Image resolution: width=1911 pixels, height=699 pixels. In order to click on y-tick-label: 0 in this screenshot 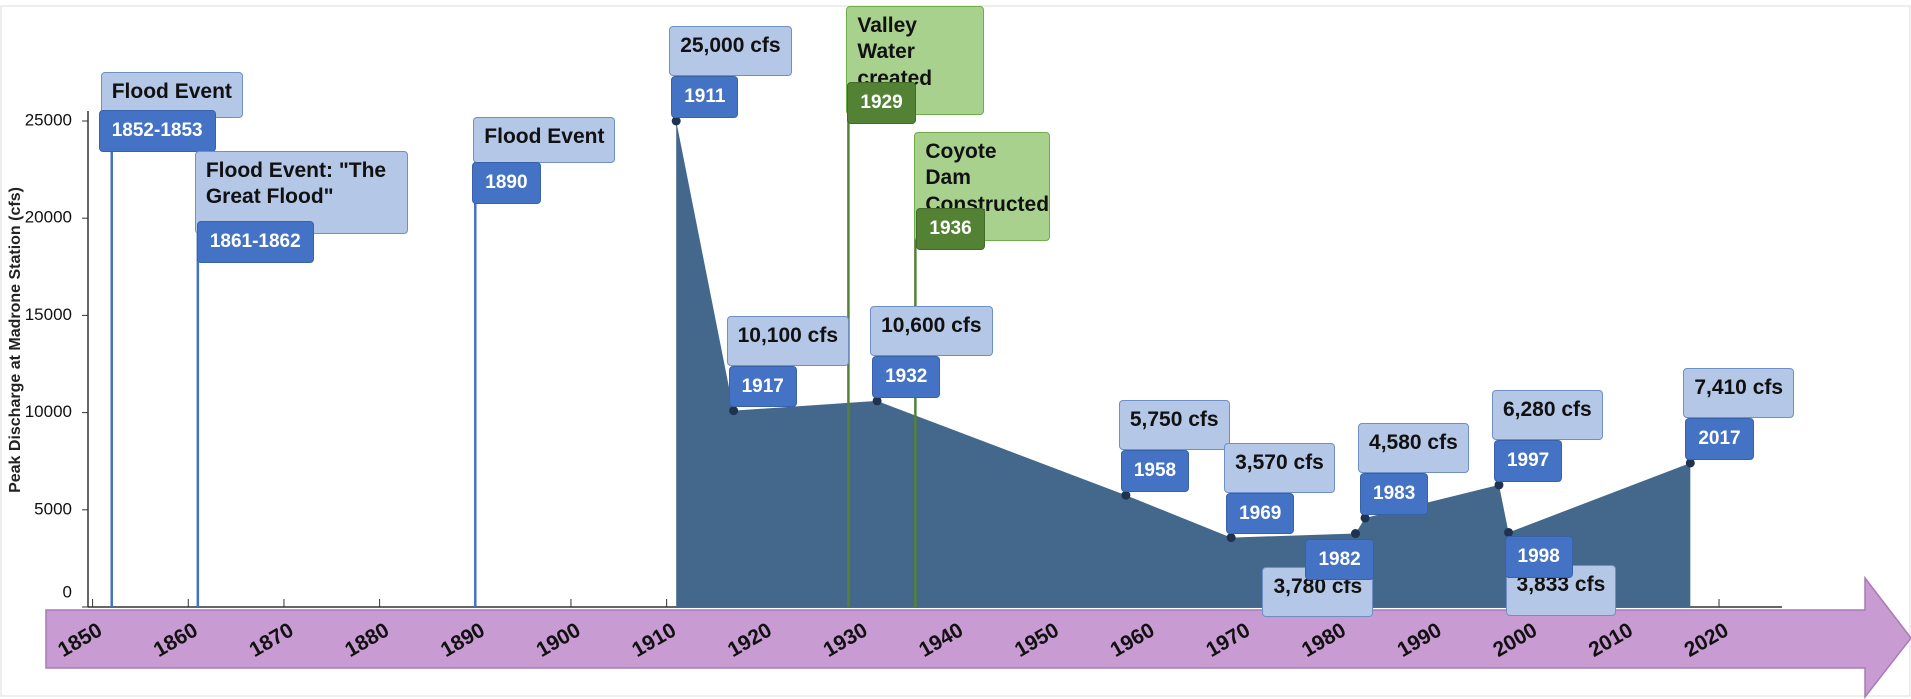, I will do `click(67, 591)`.